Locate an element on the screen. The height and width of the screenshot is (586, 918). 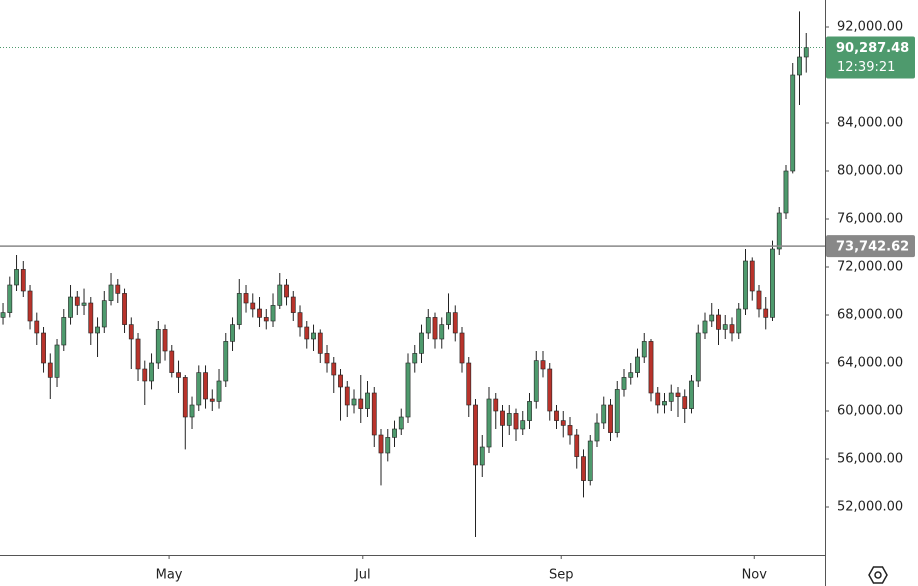
x-tick-label: May is located at coordinates (169, 575).